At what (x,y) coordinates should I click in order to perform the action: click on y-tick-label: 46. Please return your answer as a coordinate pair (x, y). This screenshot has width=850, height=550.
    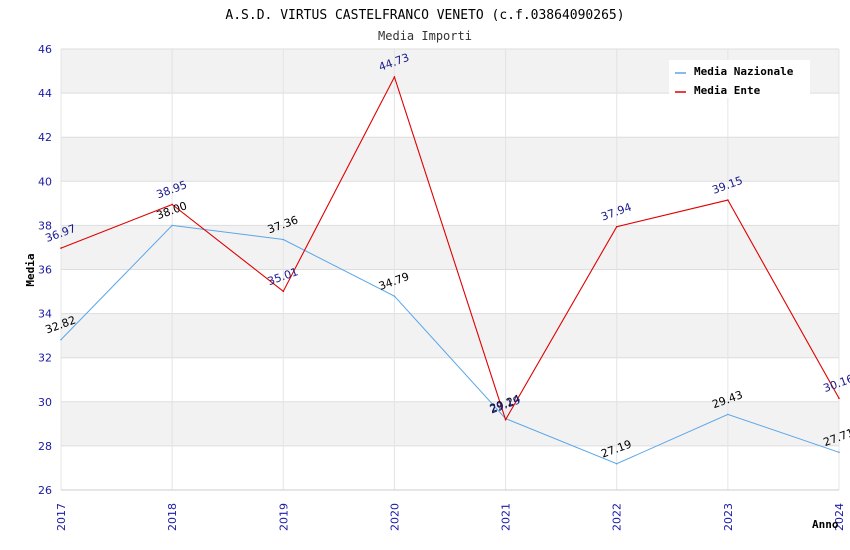
    Looking at the image, I should click on (45, 49).